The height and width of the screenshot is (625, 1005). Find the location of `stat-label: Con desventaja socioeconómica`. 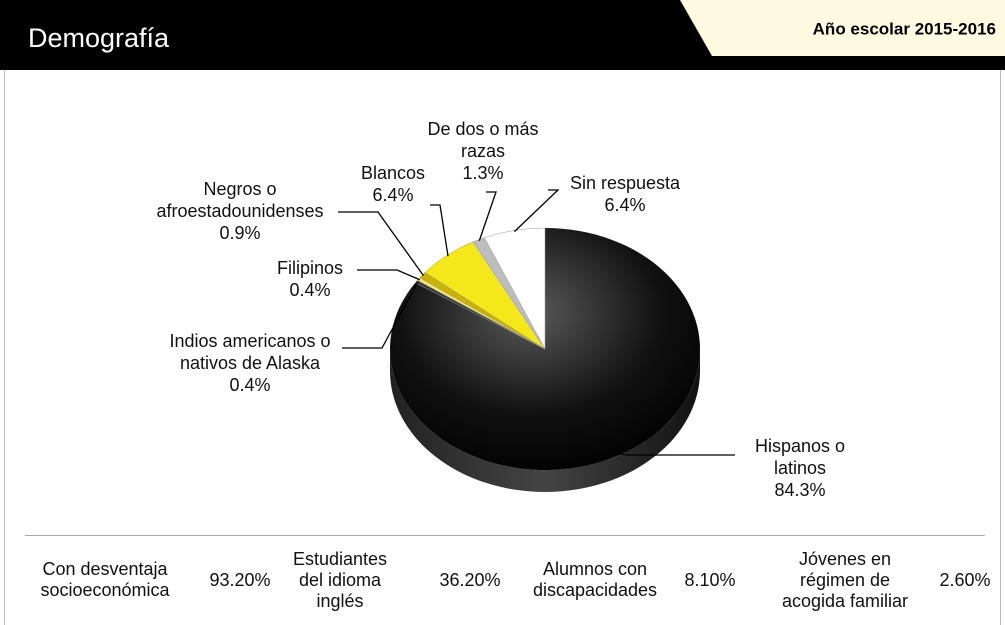

stat-label: Con desventaja socioeconómica is located at coordinates (105, 579).